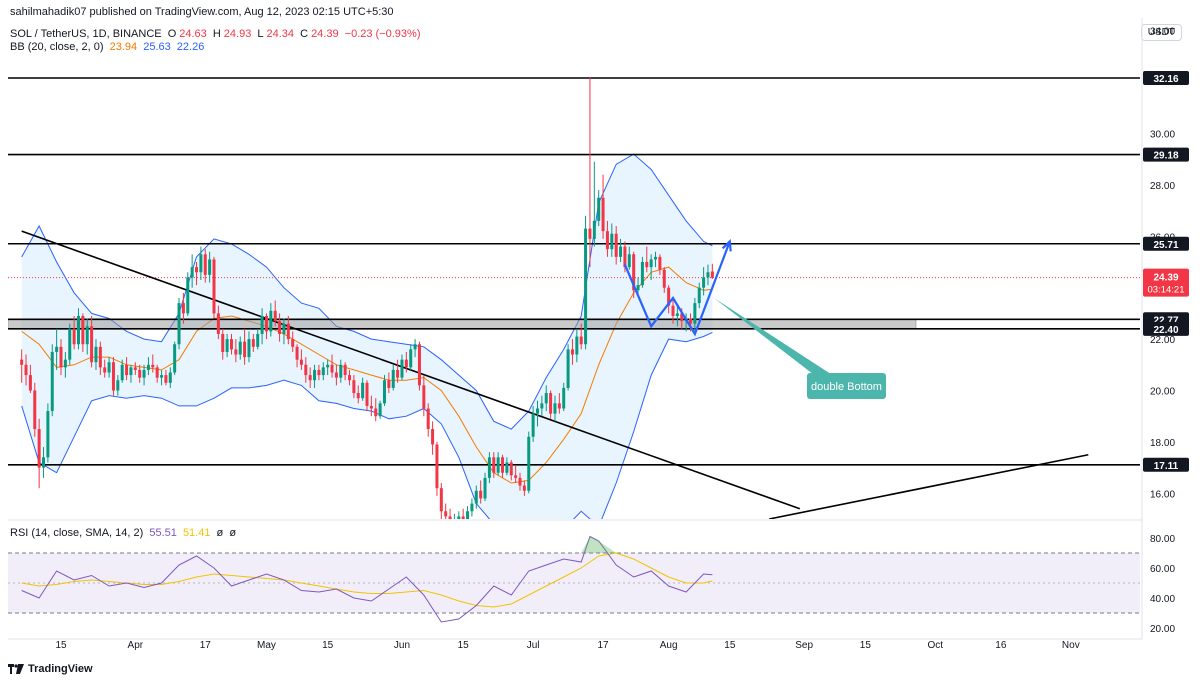 The width and height of the screenshot is (1200, 681). Describe the element at coordinates (196, 533) in the screenshot. I see `rsi-sma-value: 51.41` at that location.